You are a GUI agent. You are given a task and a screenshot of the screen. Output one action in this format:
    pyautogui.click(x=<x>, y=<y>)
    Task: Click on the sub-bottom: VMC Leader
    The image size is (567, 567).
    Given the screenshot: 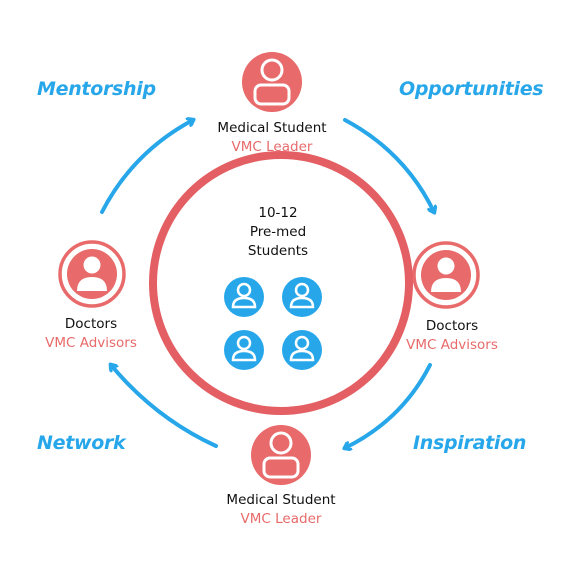 What is the action you would take?
    pyautogui.click(x=281, y=519)
    